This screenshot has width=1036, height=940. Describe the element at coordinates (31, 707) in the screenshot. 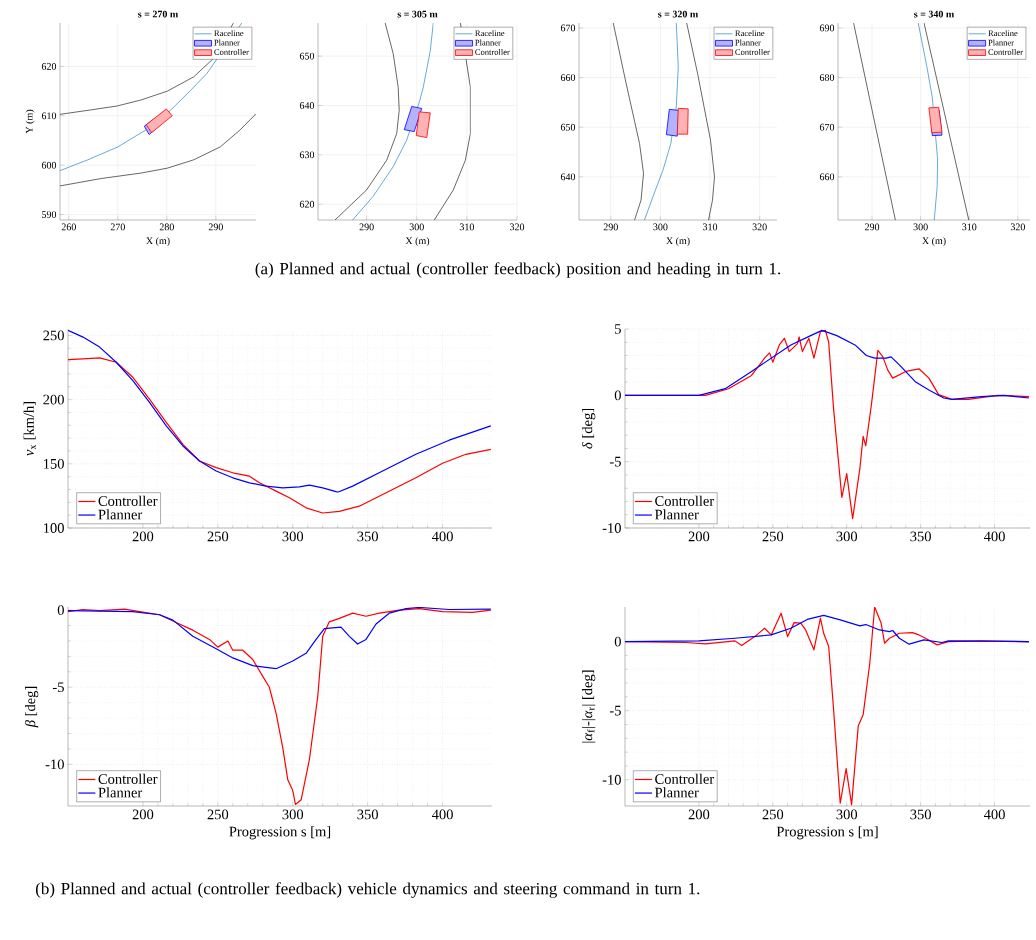

I see `y-axis-title: β [deg]` at that location.